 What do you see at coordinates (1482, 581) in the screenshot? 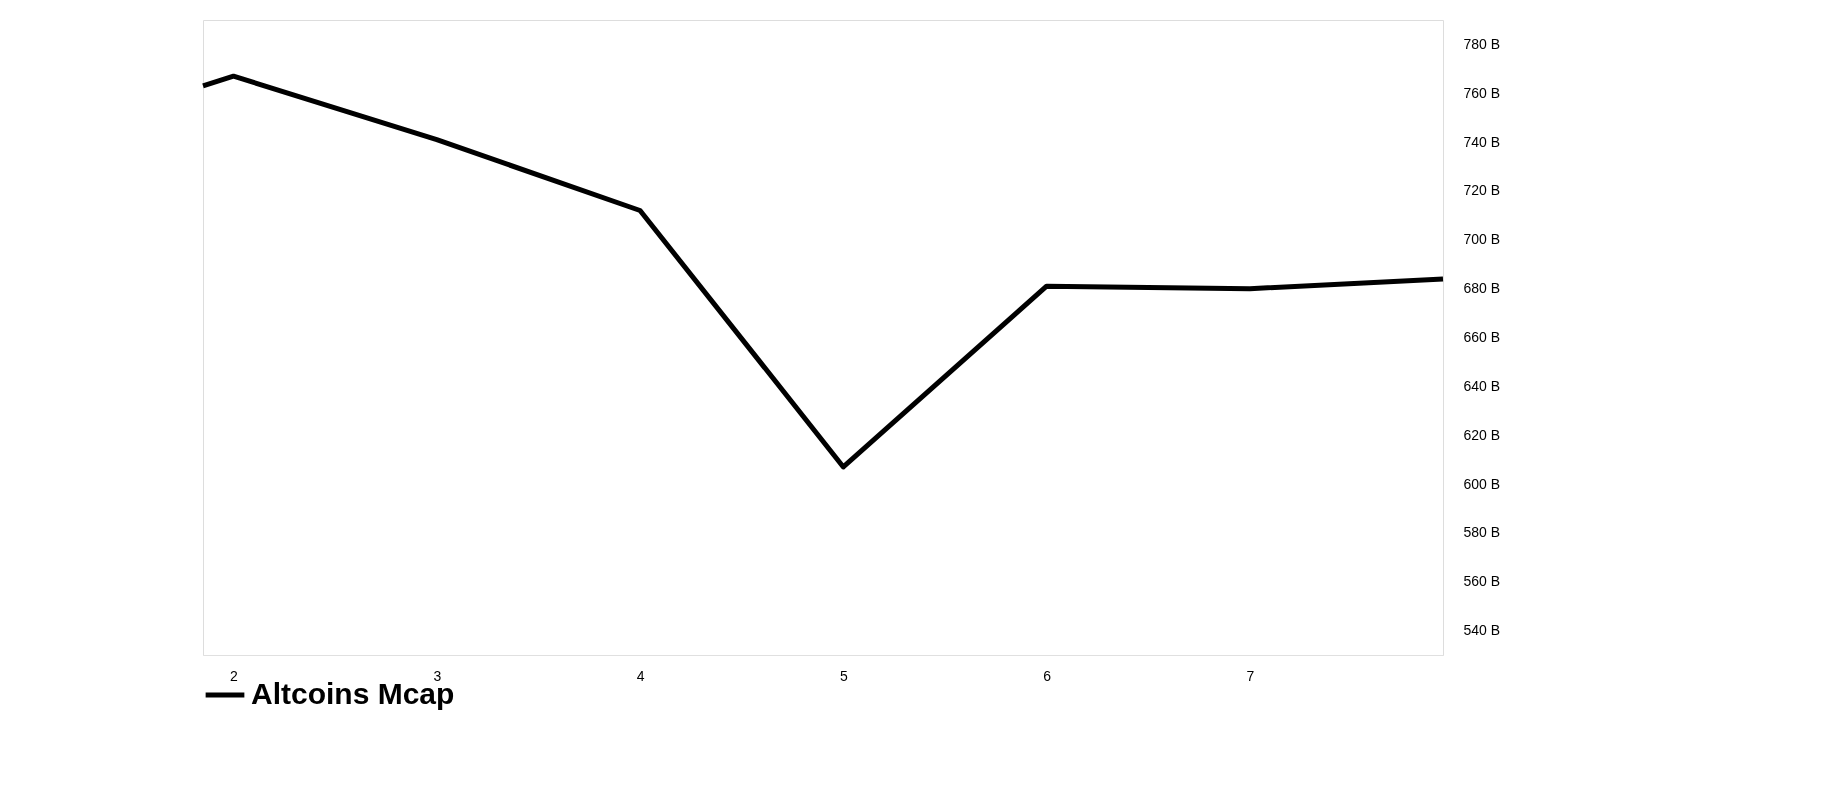
I see `y-tick-label: 560 B` at bounding box center [1482, 581].